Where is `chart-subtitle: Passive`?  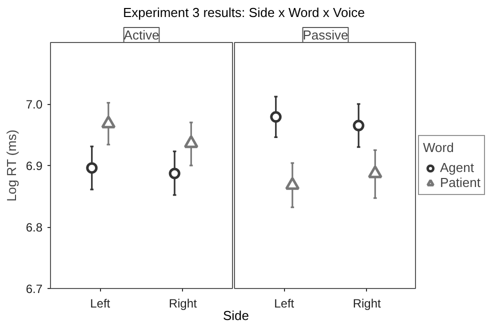
chart-subtitle: Passive is located at coordinates (325, 35).